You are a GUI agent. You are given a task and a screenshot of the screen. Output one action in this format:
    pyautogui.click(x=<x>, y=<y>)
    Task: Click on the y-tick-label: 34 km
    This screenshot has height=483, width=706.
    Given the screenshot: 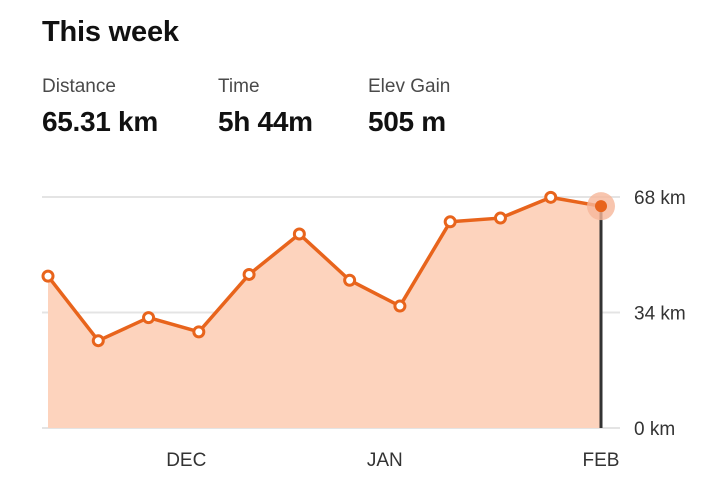 What is the action you would take?
    pyautogui.click(x=660, y=314)
    